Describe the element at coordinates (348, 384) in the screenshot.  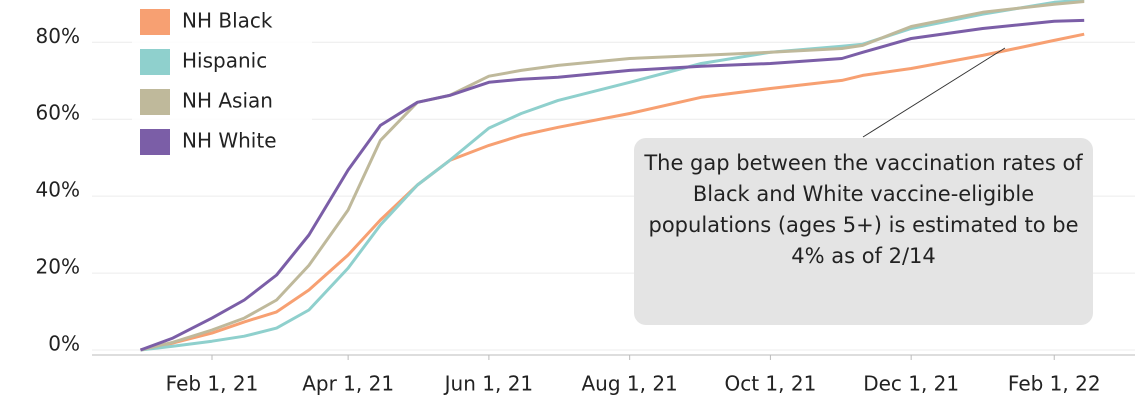
I see `x-tick-label: Apr 1, 21` at that location.